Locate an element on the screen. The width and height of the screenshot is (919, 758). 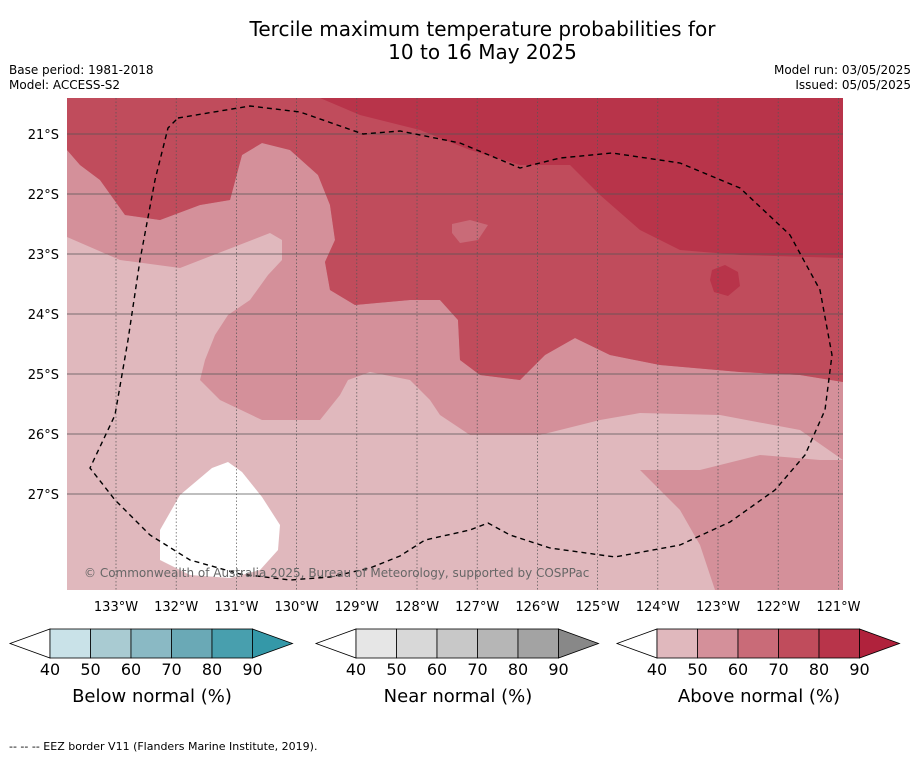
model-name: Model: ACCESS-S2 is located at coordinates (65, 85).